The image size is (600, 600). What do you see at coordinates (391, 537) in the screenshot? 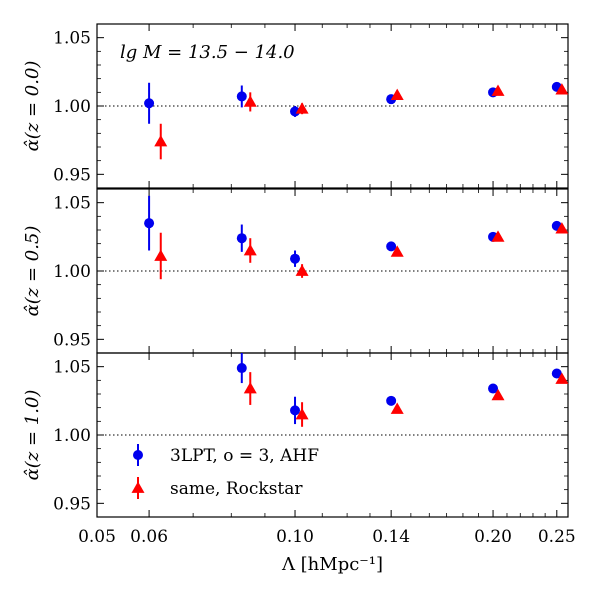
I see `x-tick-label: 0.14` at bounding box center [391, 537].